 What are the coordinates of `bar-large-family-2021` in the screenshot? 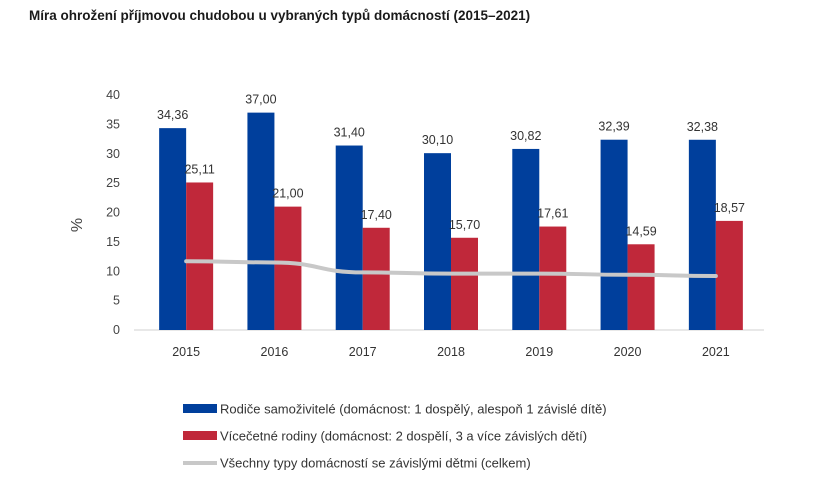 It's located at (729, 275).